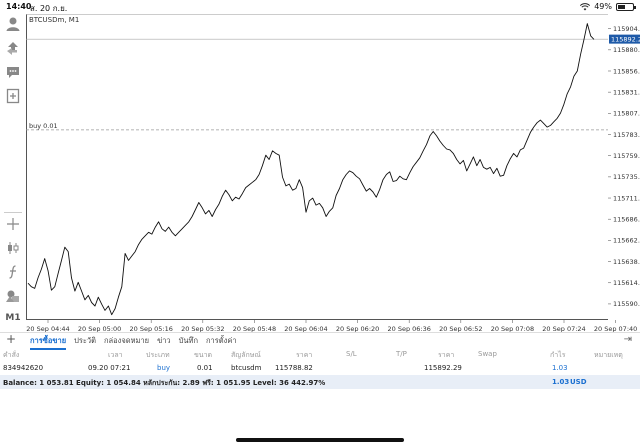  I want to click on x-tick-label: 20 Sep 06:04, so click(305, 329).